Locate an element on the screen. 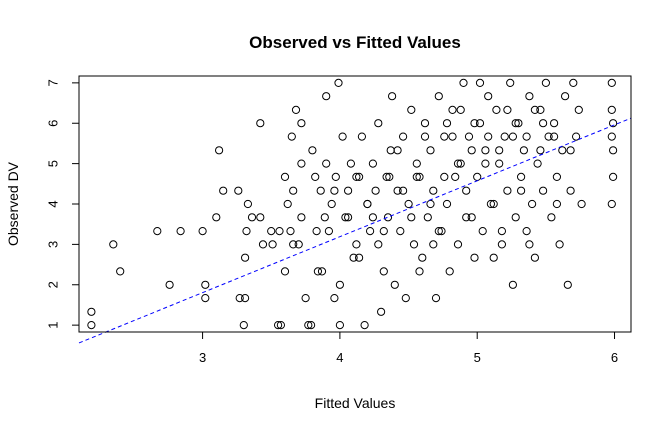 Image resolution: width=672 pixels, height=432 pixels. chart-title: Observed vs Fitted Values is located at coordinates (355, 42).